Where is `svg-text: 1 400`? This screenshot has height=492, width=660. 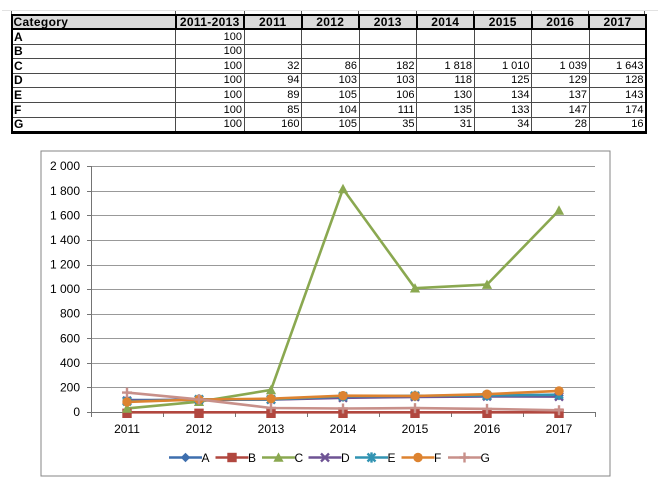 svg-text: 1 400 is located at coordinates (65, 240).